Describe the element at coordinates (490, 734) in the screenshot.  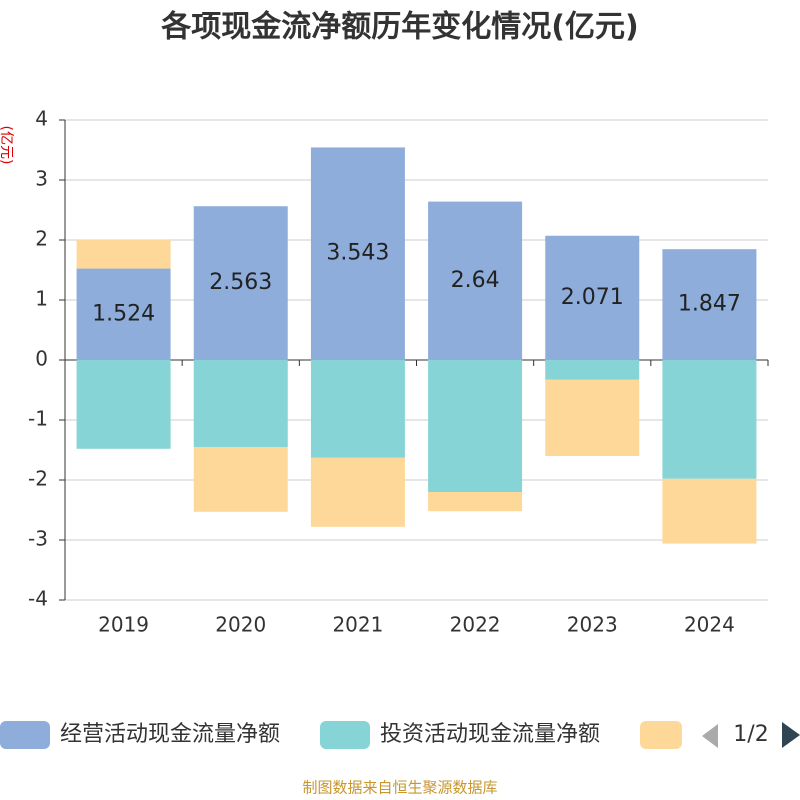
I see `legend-label: 投资活动现金流量净额` at that location.